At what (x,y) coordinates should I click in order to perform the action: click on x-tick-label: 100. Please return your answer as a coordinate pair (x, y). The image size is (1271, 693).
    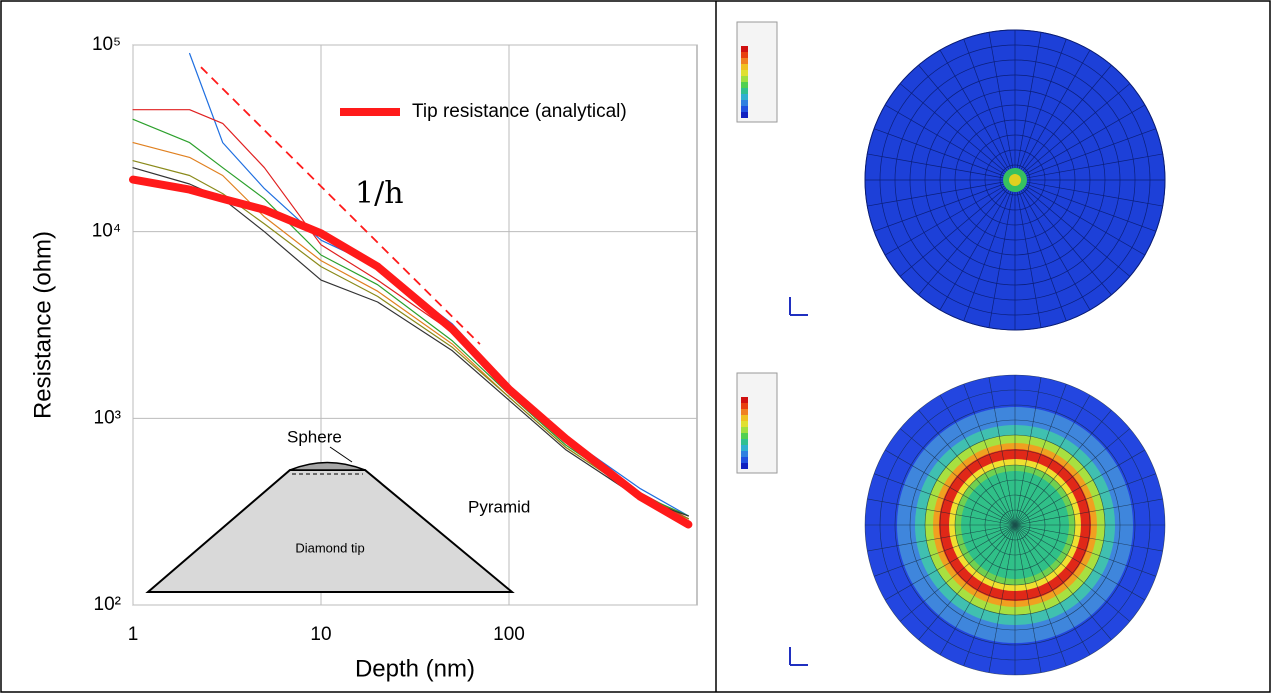
    Looking at the image, I should click on (509, 634).